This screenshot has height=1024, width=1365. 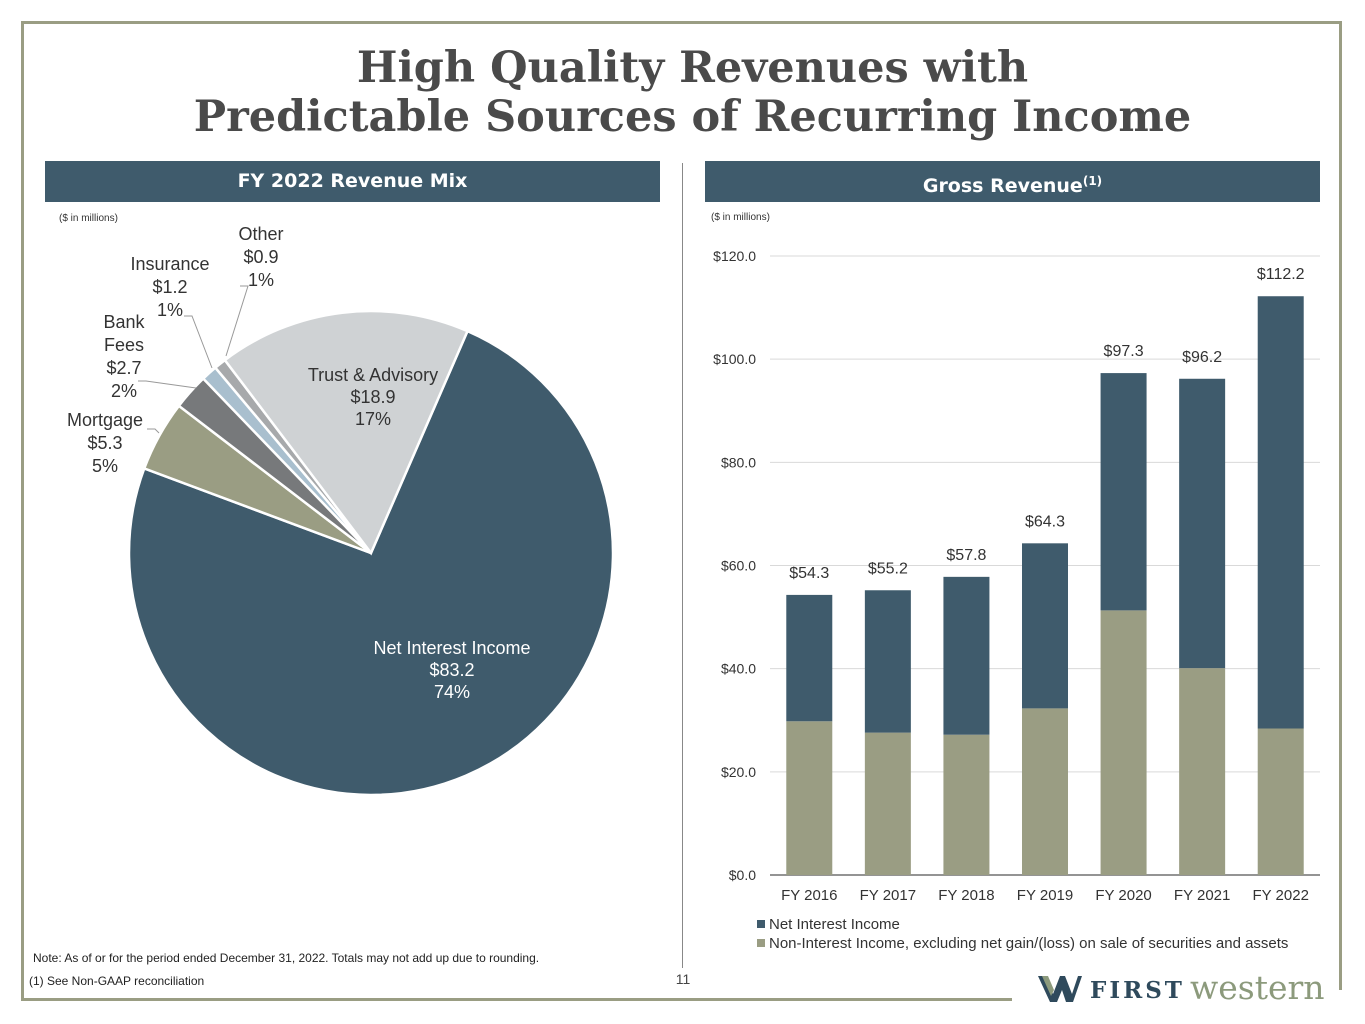 I want to click on pie-label-line: $18.9, so click(x=372, y=397).